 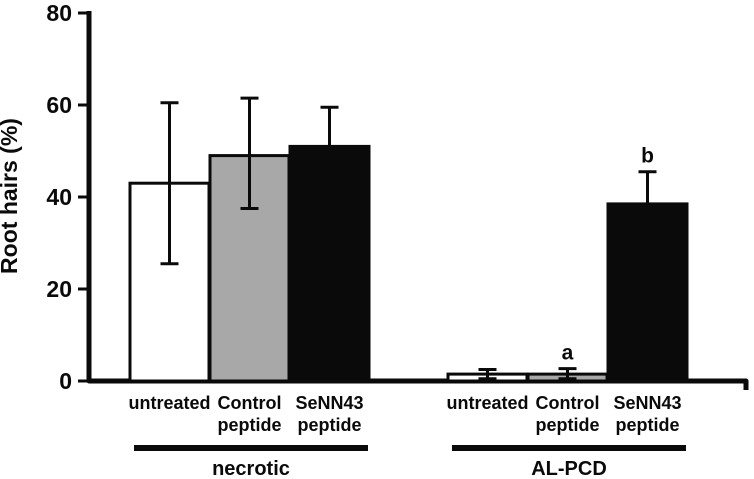 What do you see at coordinates (169, 403) in the screenshot?
I see `bar-label-necrotic-untreated: untreated` at bounding box center [169, 403].